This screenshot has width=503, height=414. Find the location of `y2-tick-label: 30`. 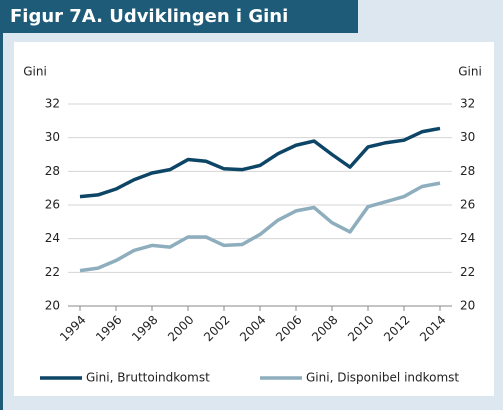

y2-tick-label: 30 is located at coordinates (467, 137).